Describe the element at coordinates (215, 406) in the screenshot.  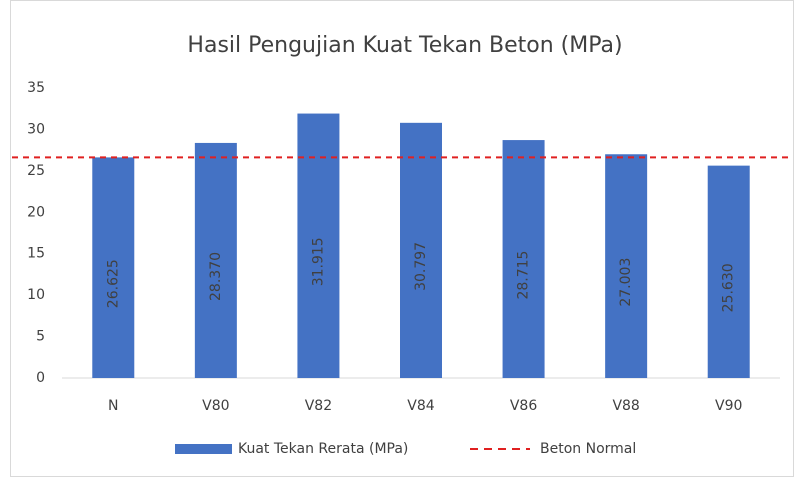
I see `x-tick-label: V80` at that location.